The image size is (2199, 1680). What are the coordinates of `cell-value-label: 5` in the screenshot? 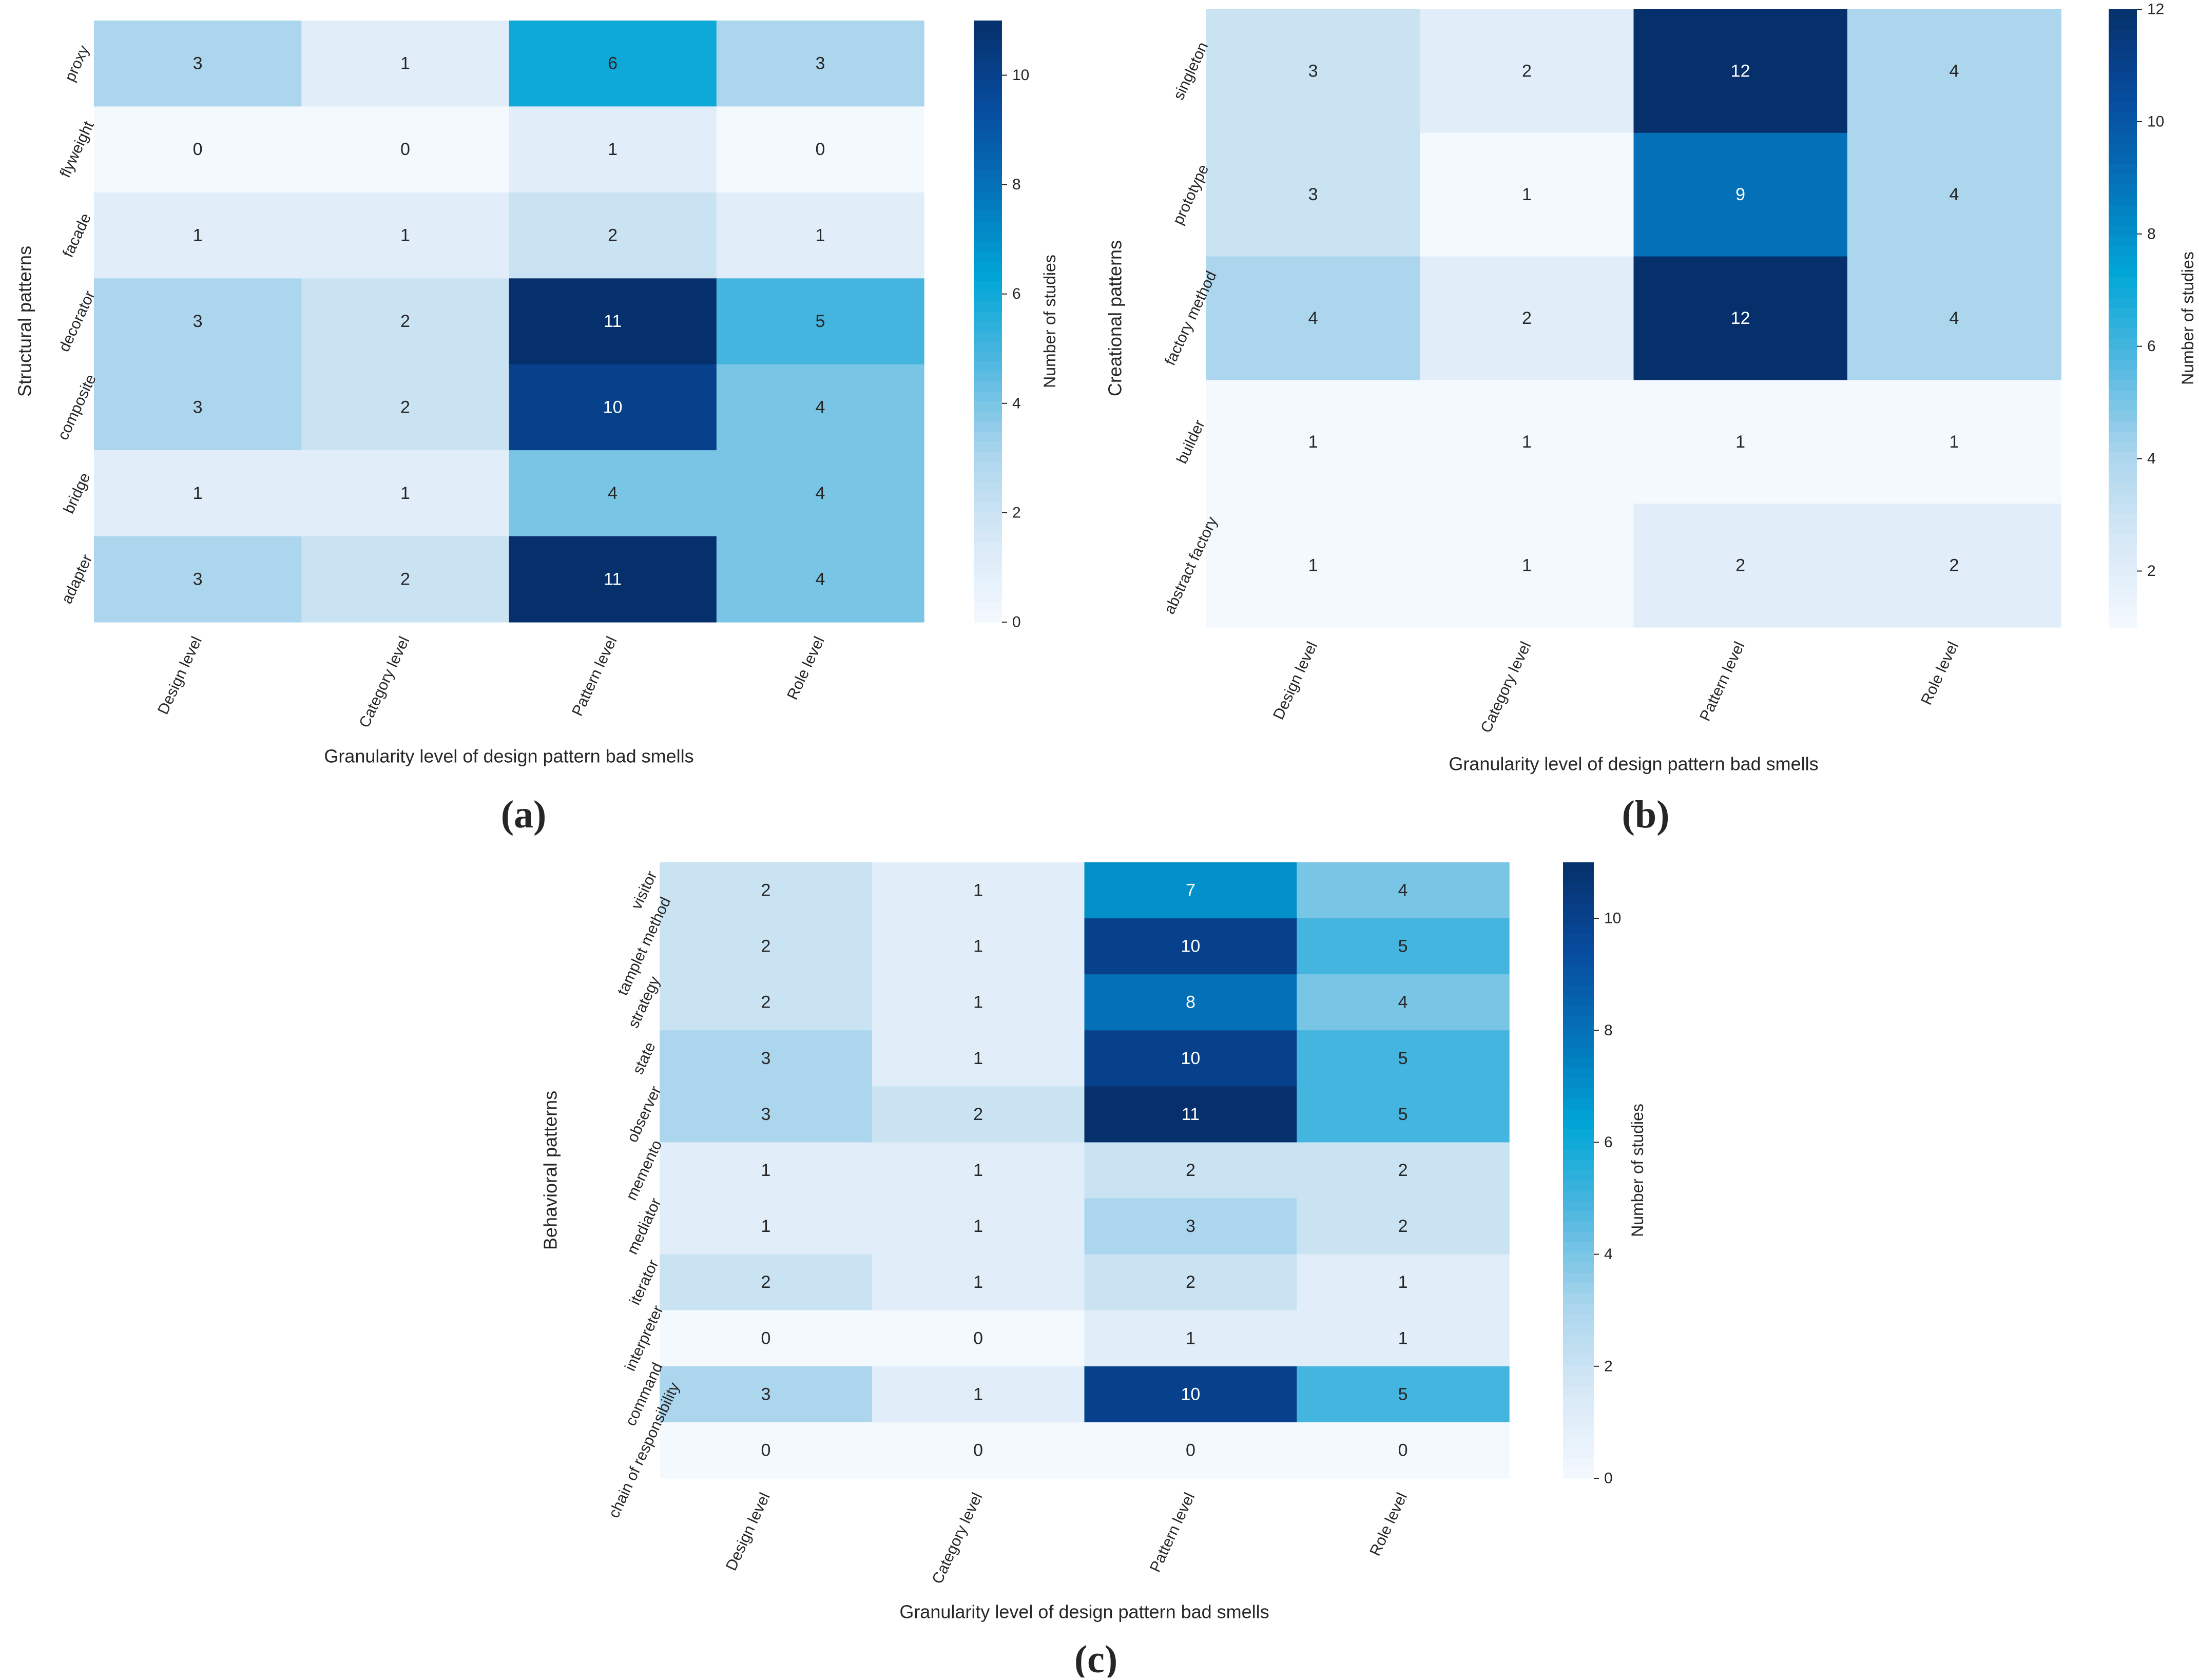 It's located at (1403, 1394).